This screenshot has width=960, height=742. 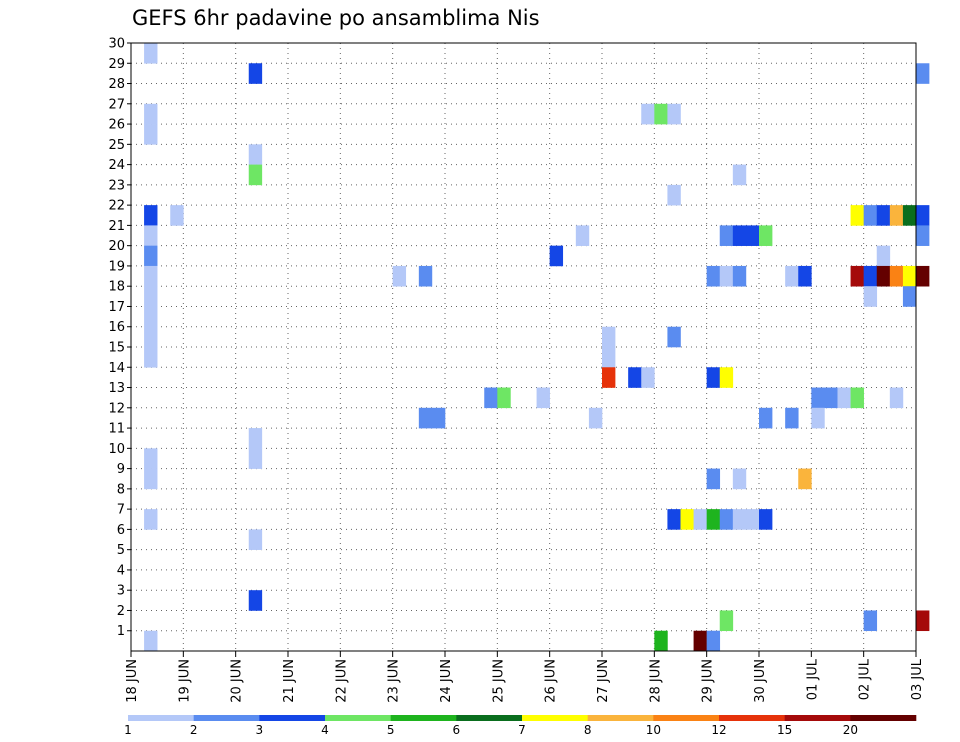 What do you see at coordinates (116, 44) in the screenshot?
I see `y-tick-label: 30` at bounding box center [116, 44].